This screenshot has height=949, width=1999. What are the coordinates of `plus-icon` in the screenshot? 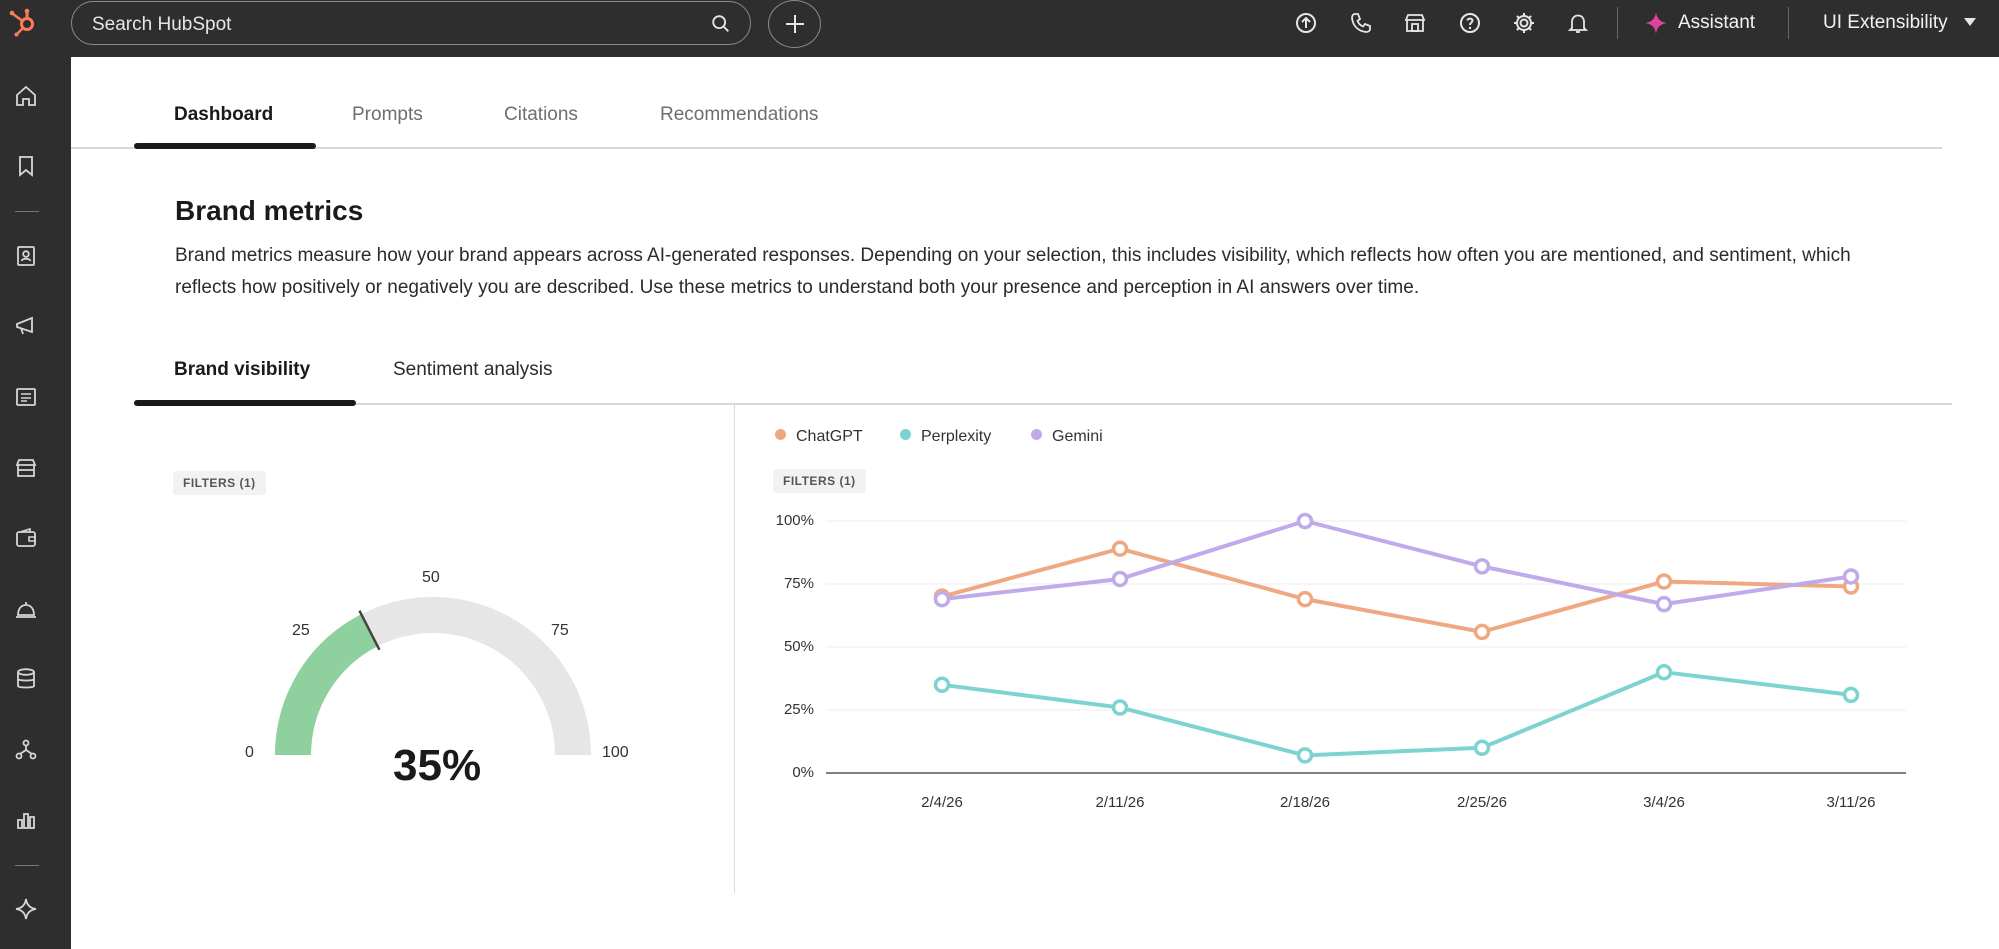 It's located at (795, 24).